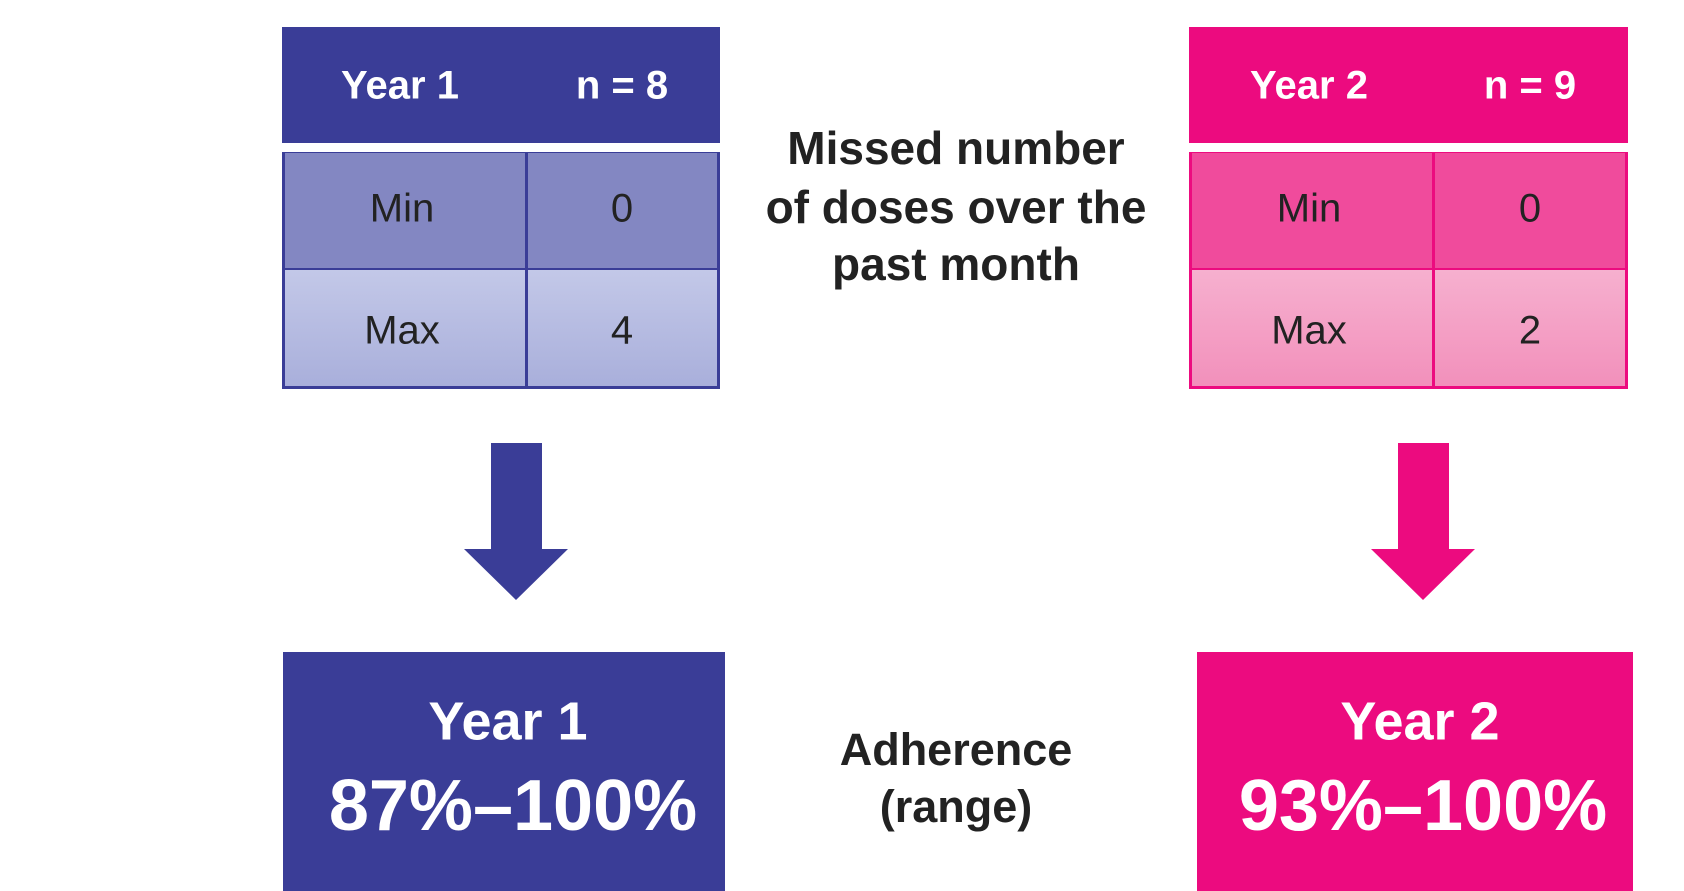 This screenshot has height=891, width=1684. Describe the element at coordinates (956, 806) in the screenshot. I see `result-caption: (range)` at that location.